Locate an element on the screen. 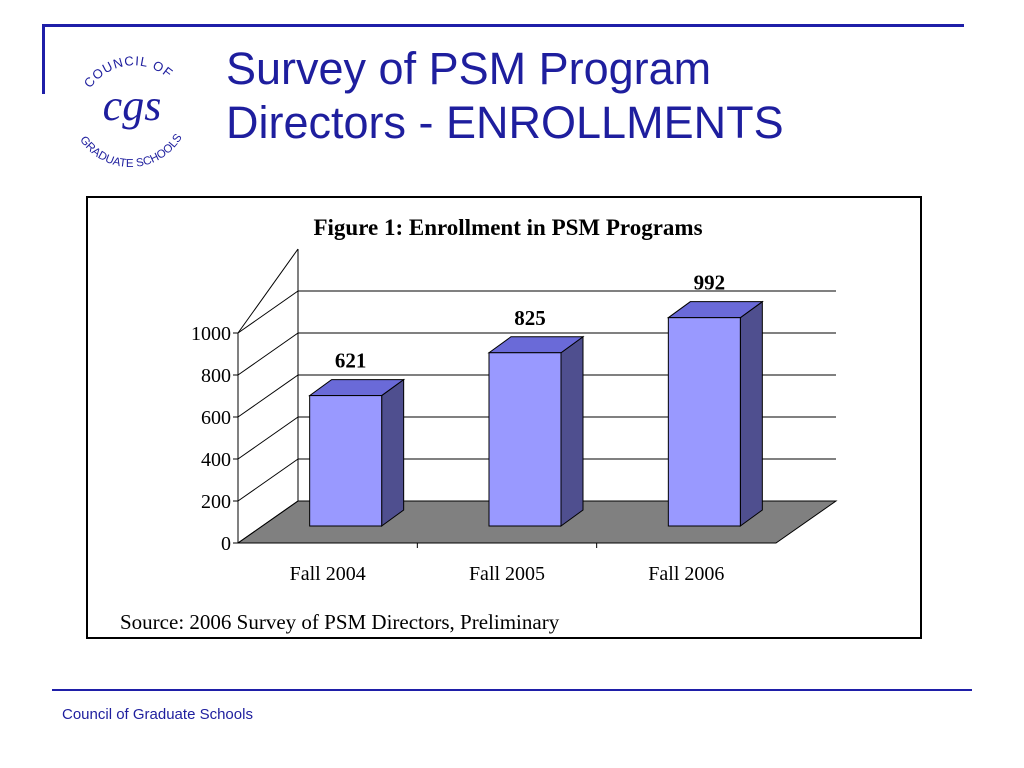 This screenshot has width=1024, height=768. bar-data-label: 621 is located at coordinates (351, 361).